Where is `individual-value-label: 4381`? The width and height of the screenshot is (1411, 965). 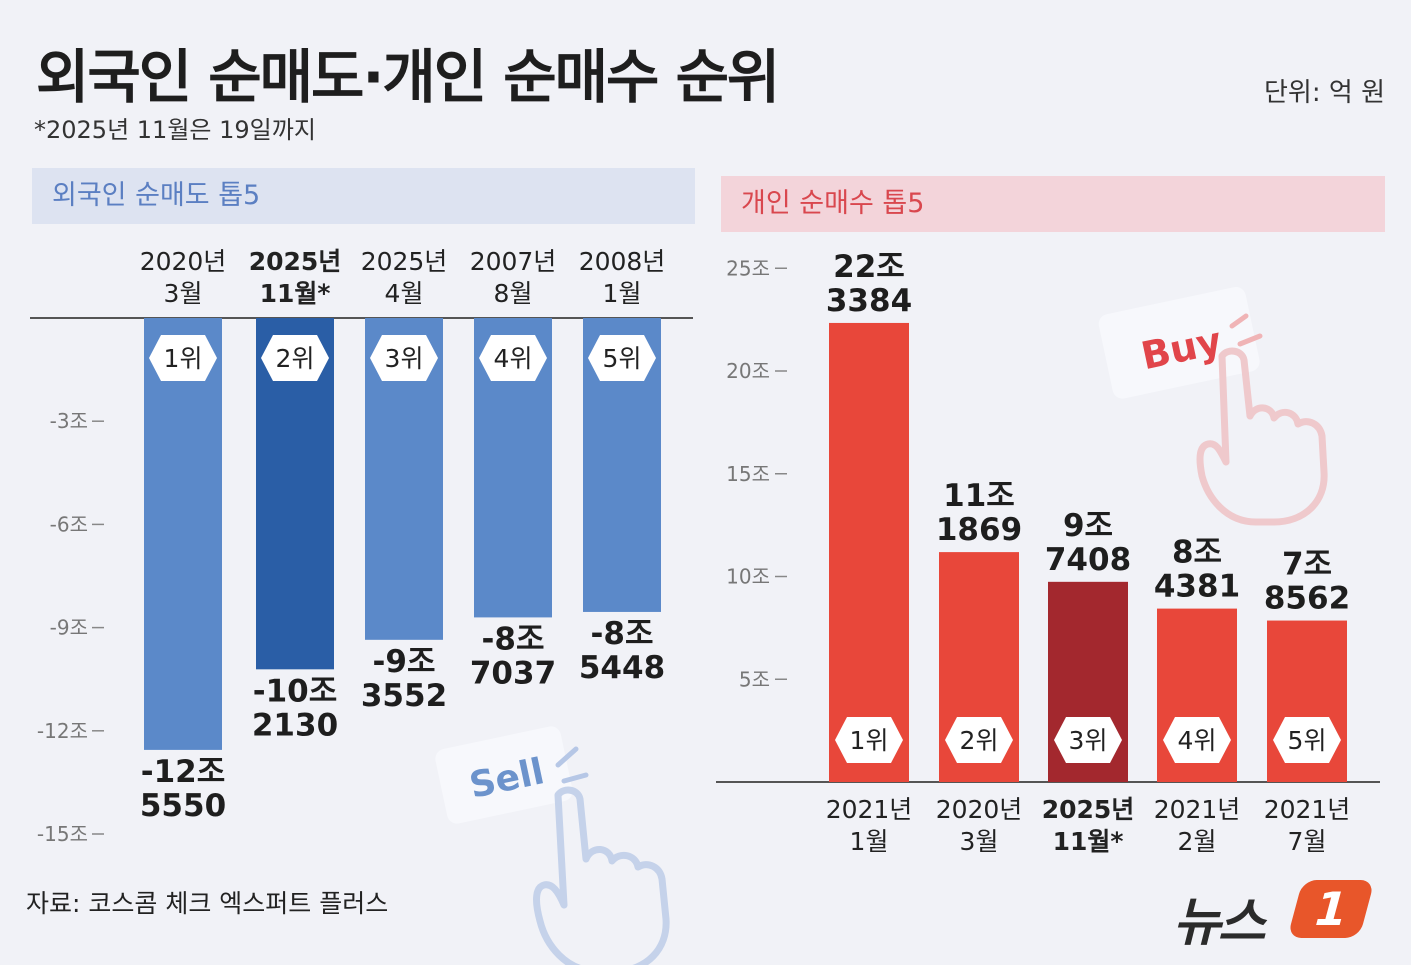 individual-value-label: 4381 is located at coordinates (1197, 587).